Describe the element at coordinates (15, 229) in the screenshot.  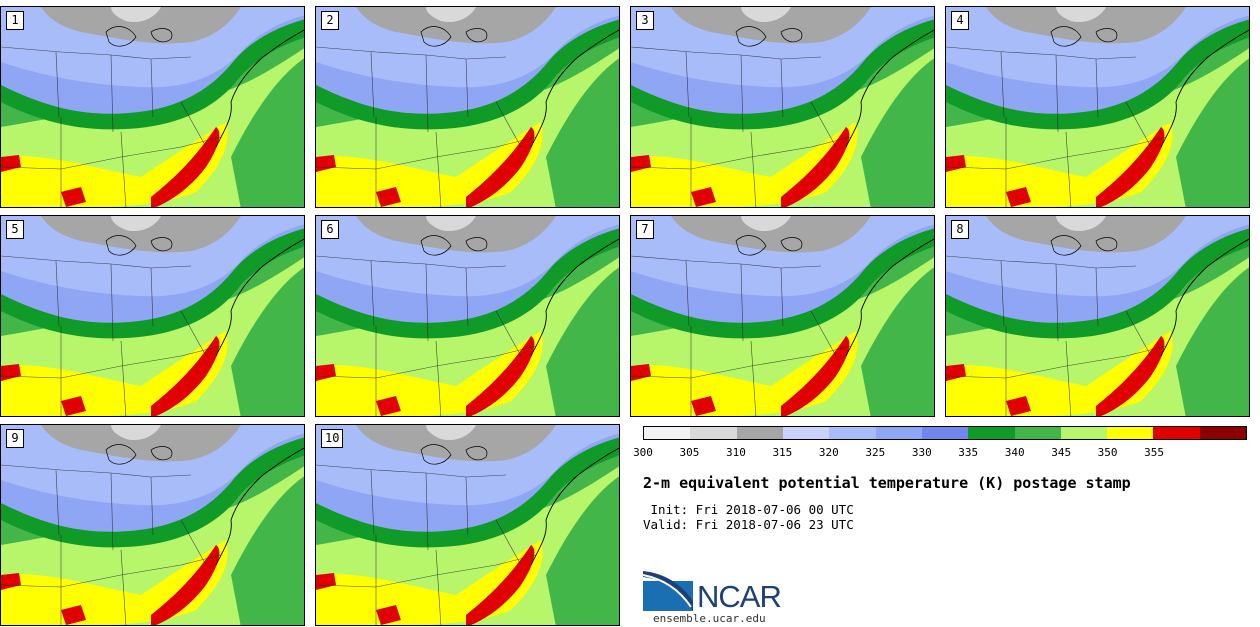
I see `panel-label: 5` at that location.